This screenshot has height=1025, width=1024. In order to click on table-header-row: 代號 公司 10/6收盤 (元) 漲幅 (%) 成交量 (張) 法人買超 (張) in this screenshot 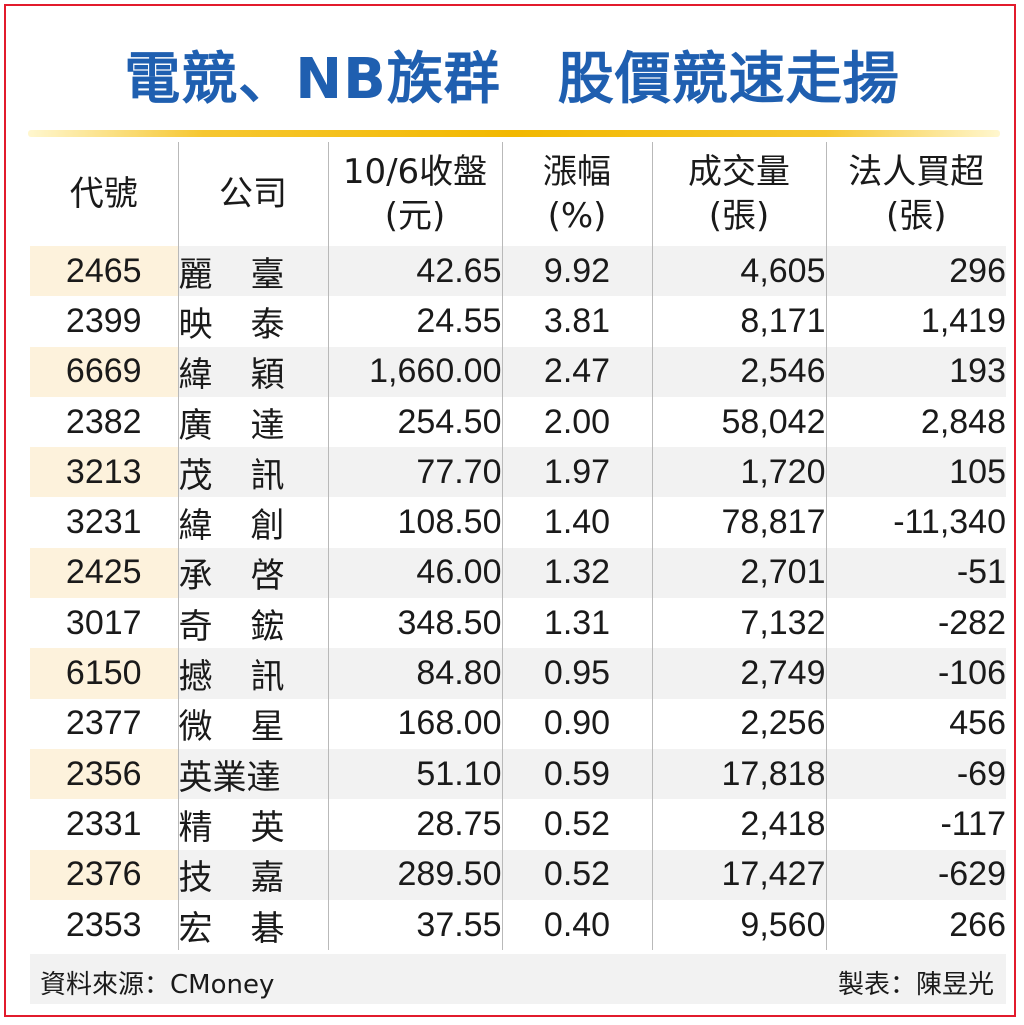, I will do `click(518, 194)`.